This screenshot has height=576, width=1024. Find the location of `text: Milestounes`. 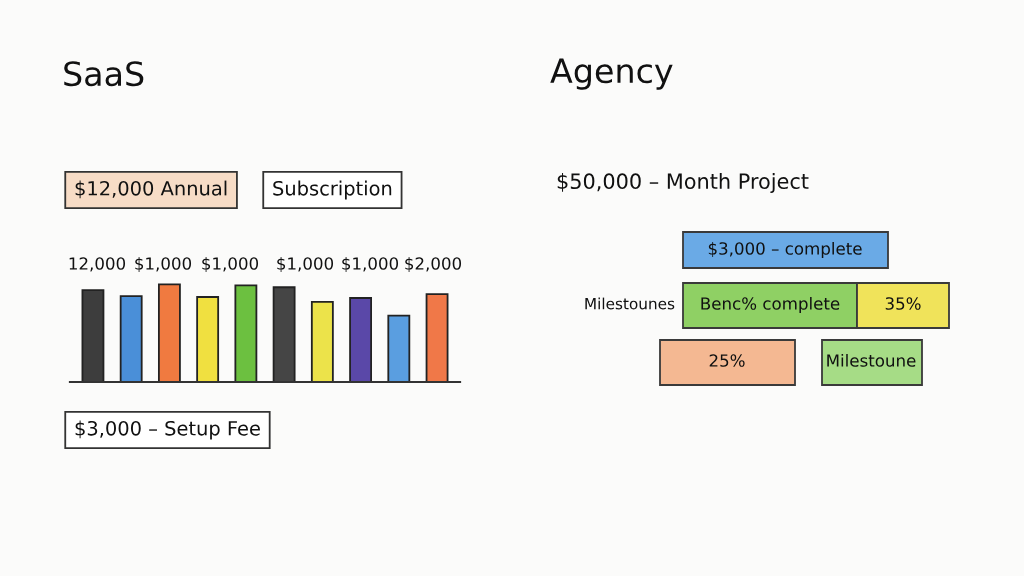

text: Milestounes is located at coordinates (630, 303).